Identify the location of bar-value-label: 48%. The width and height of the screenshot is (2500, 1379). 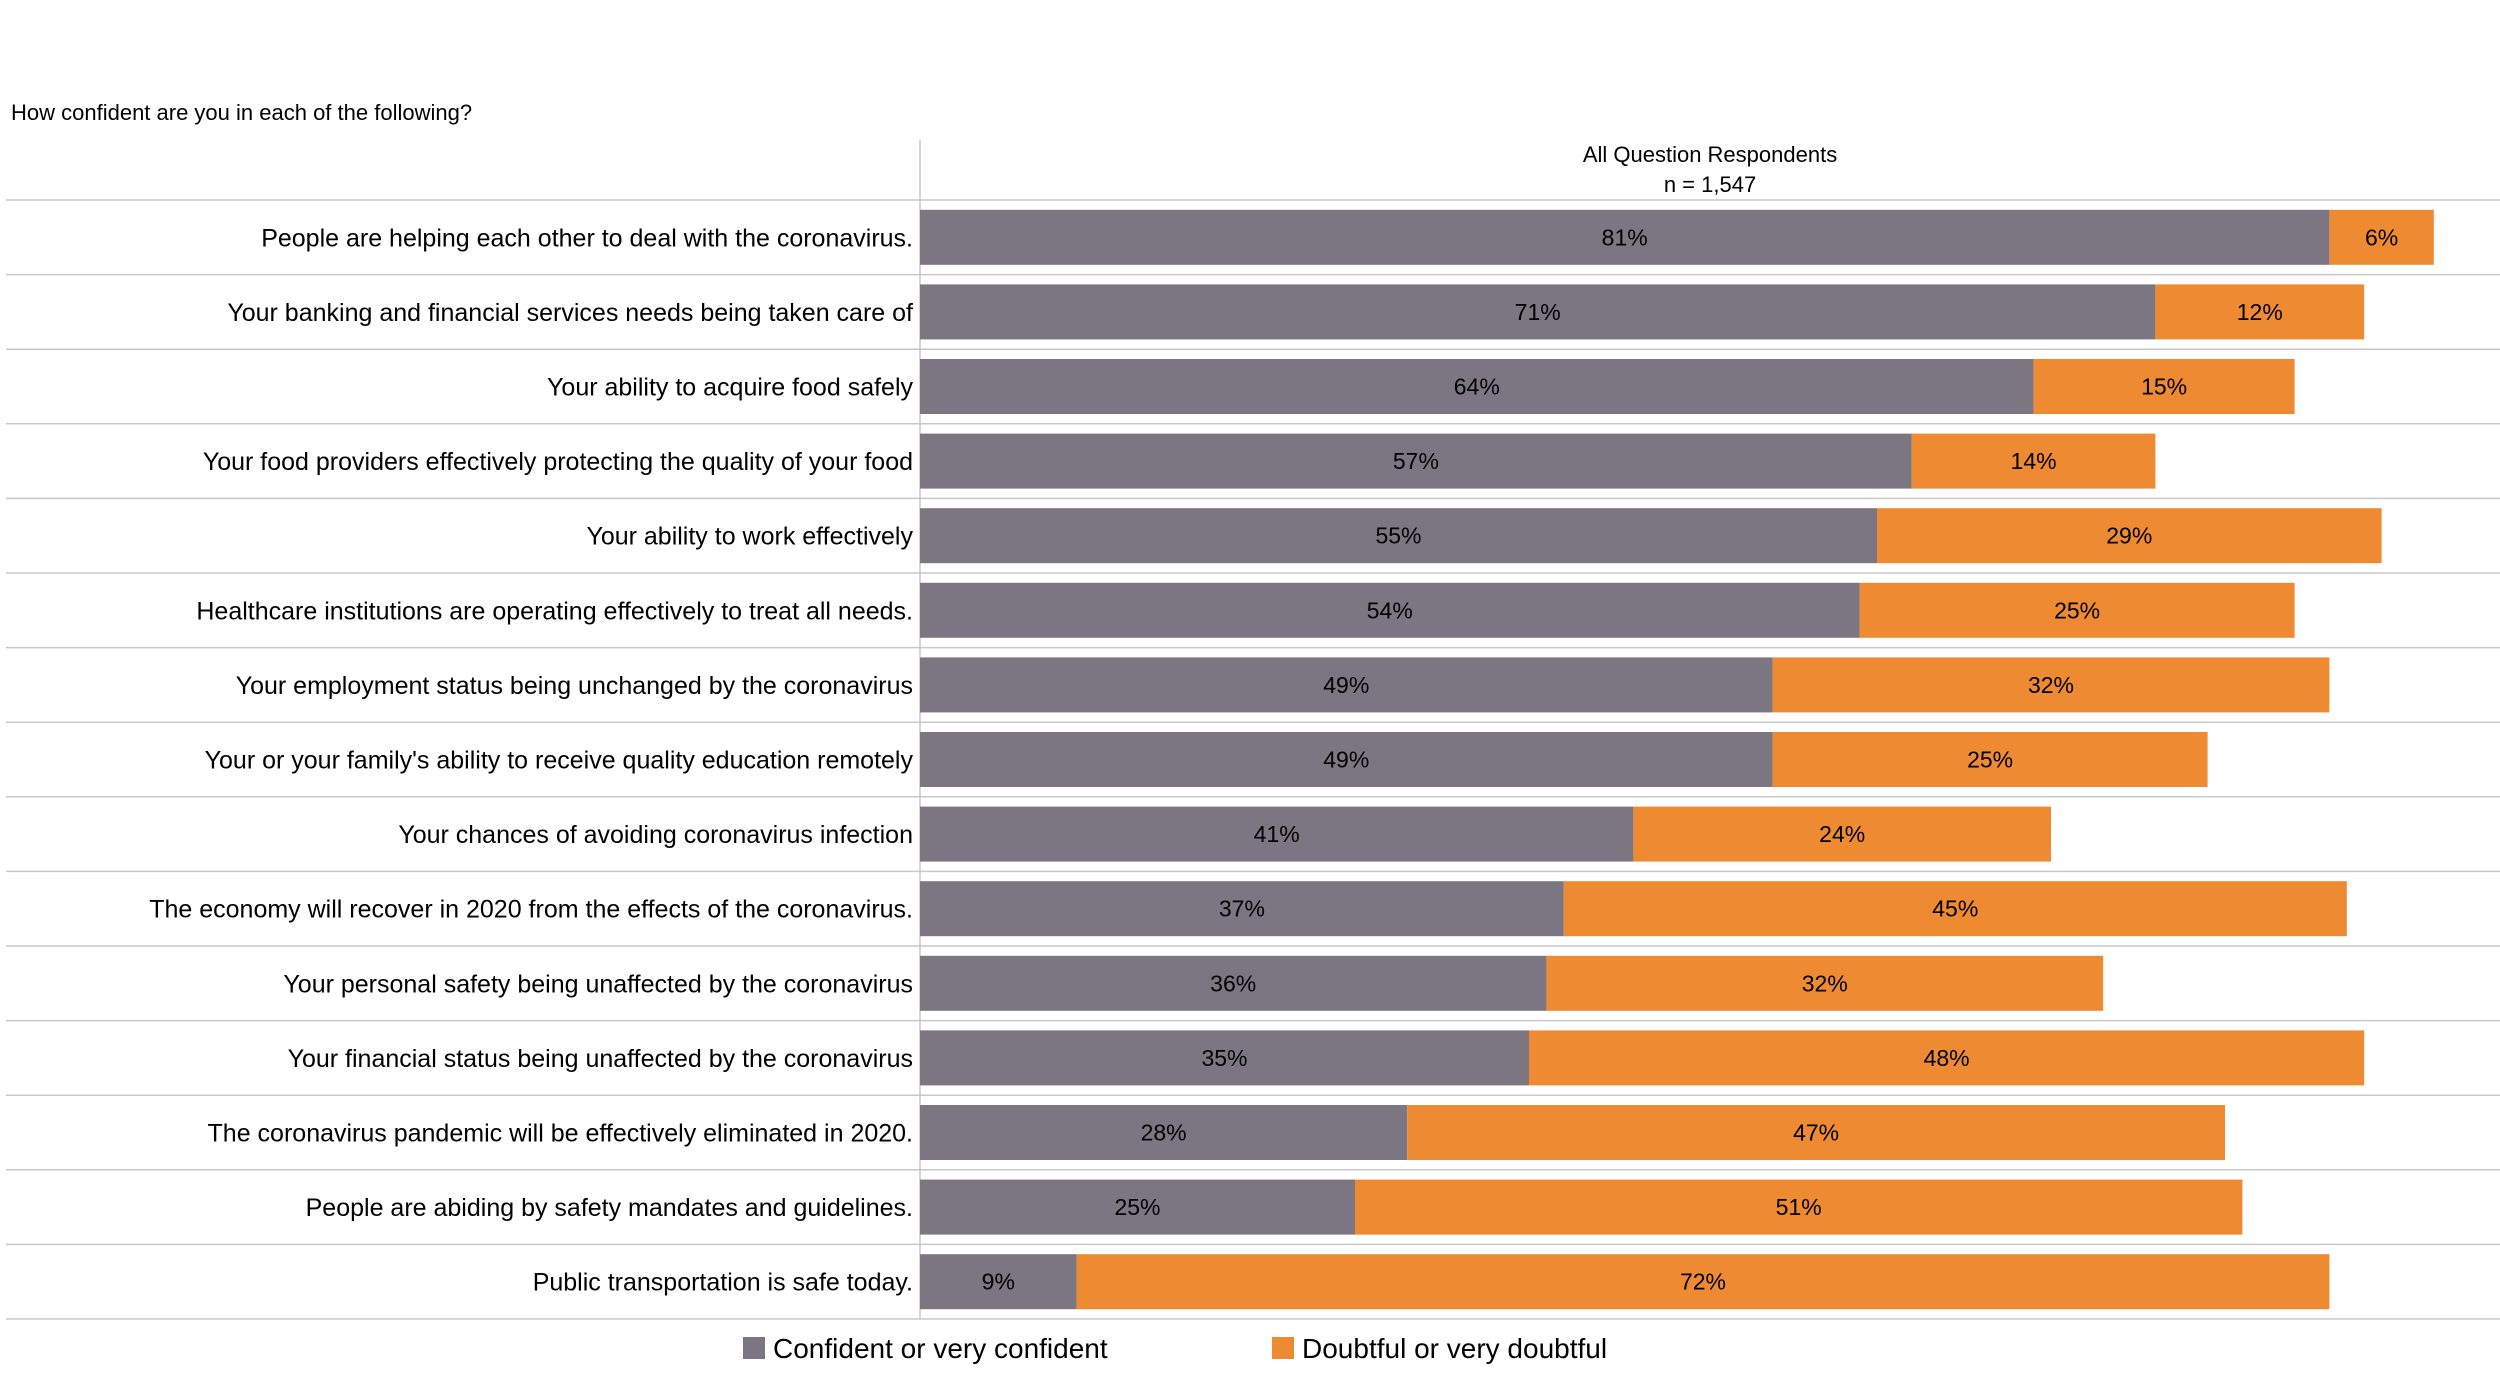
(1947, 1058).